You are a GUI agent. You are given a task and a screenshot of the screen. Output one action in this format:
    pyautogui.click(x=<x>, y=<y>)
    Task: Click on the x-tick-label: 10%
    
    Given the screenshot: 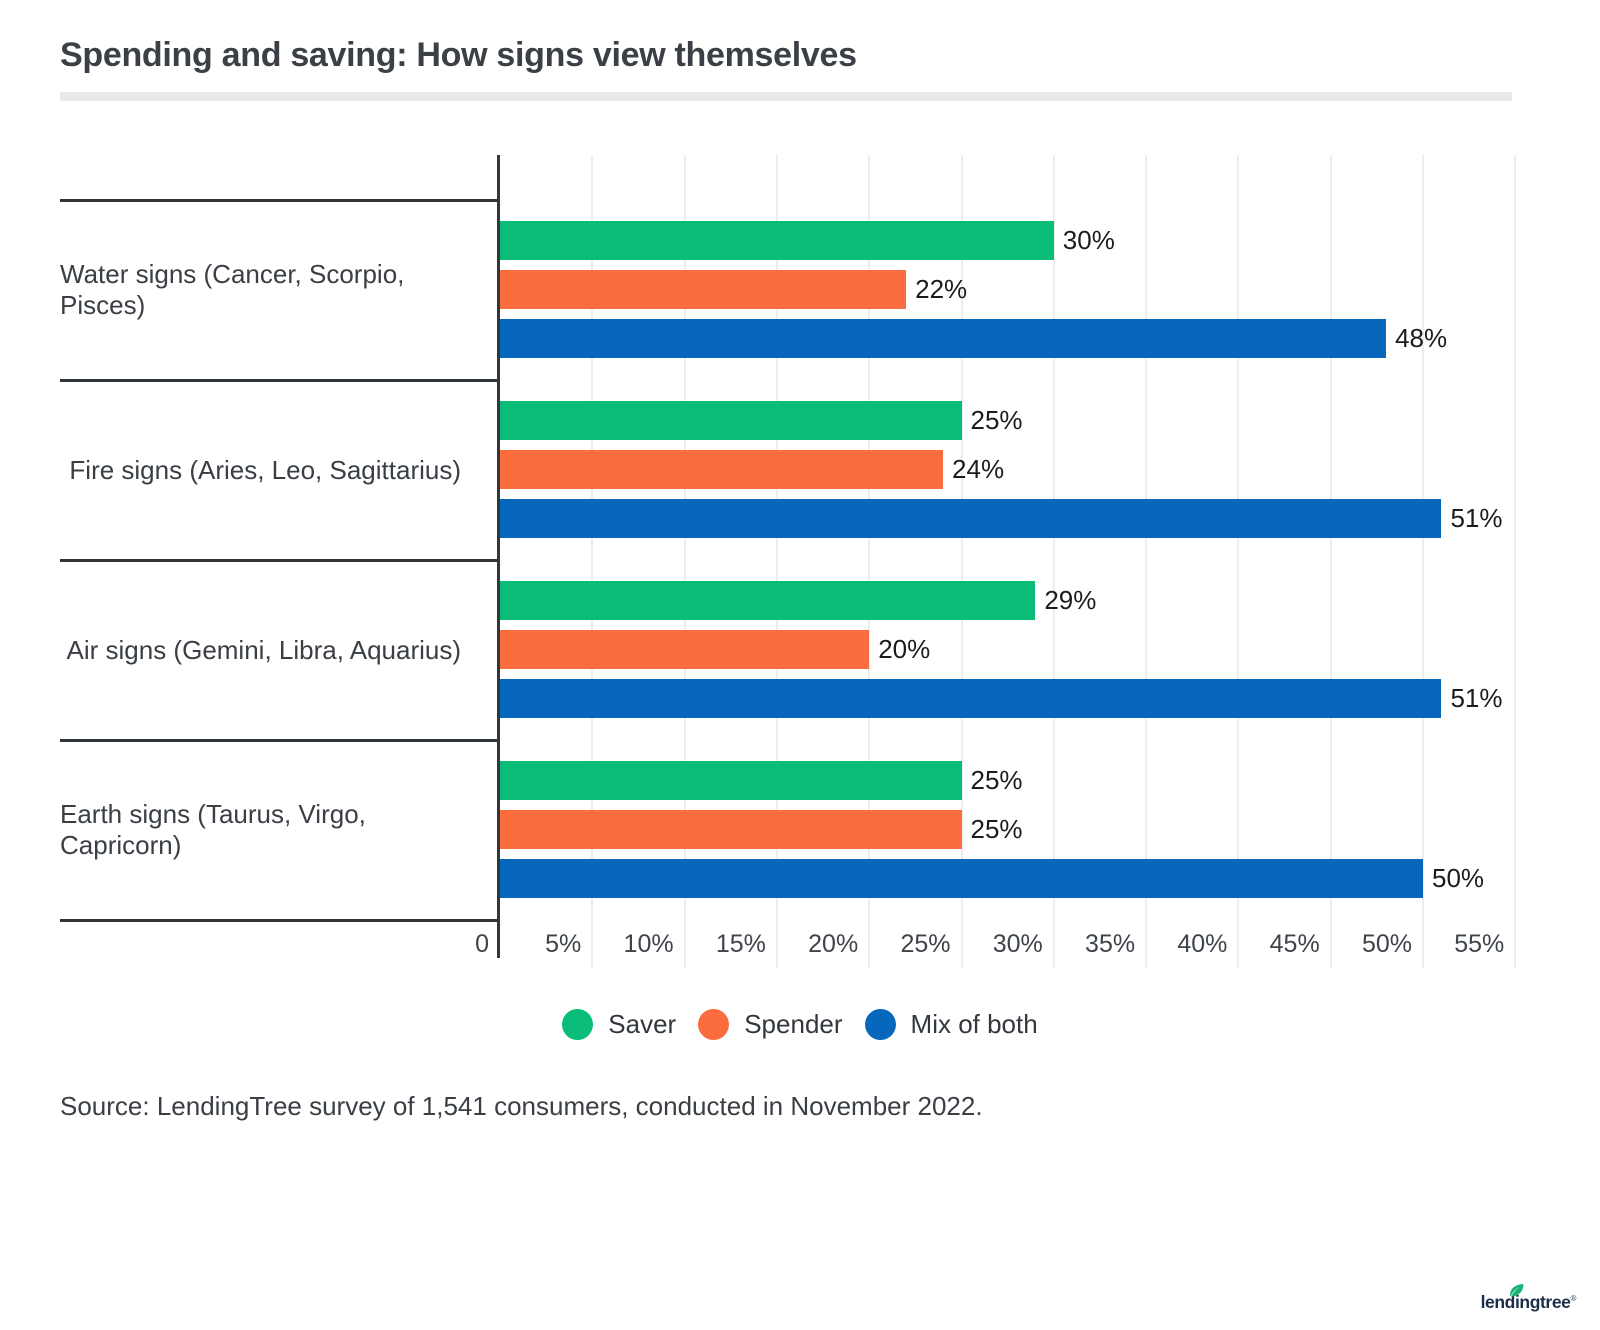 What is the action you would take?
    pyautogui.click(x=648, y=944)
    